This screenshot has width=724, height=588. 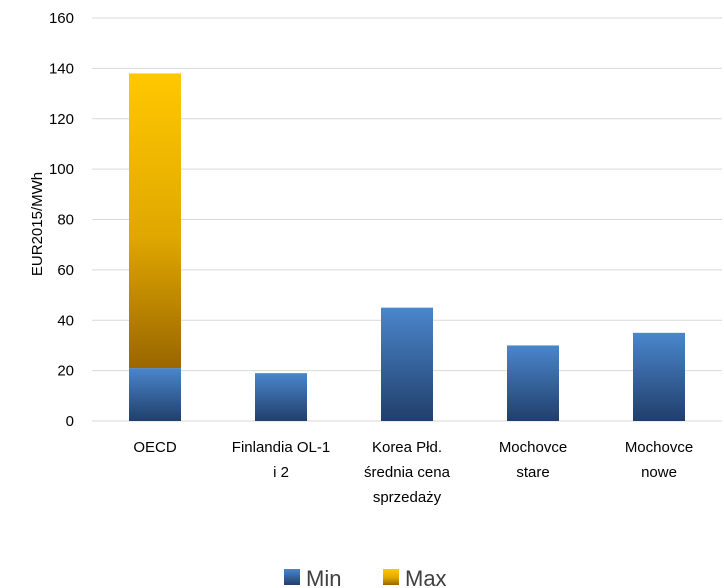 What do you see at coordinates (155, 447) in the screenshot?
I see `x-tick-label: OECD` at bounding box center [155, 447].